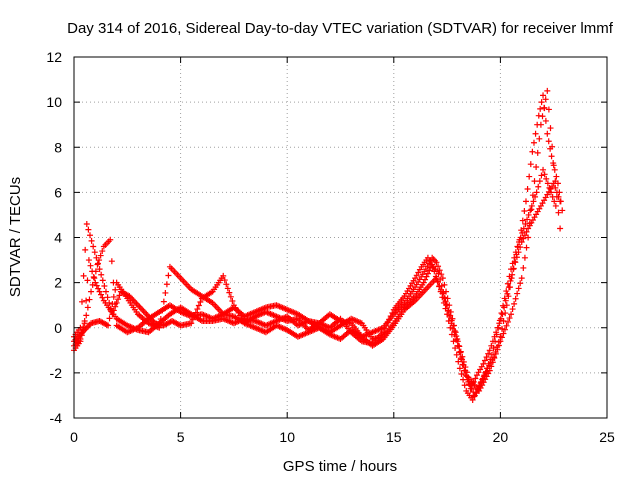 This screenshot has height=480, width=640. Describe the element at coordinates (58, 283) in the screenshot. I see `y-tick-label: 2` at that location.